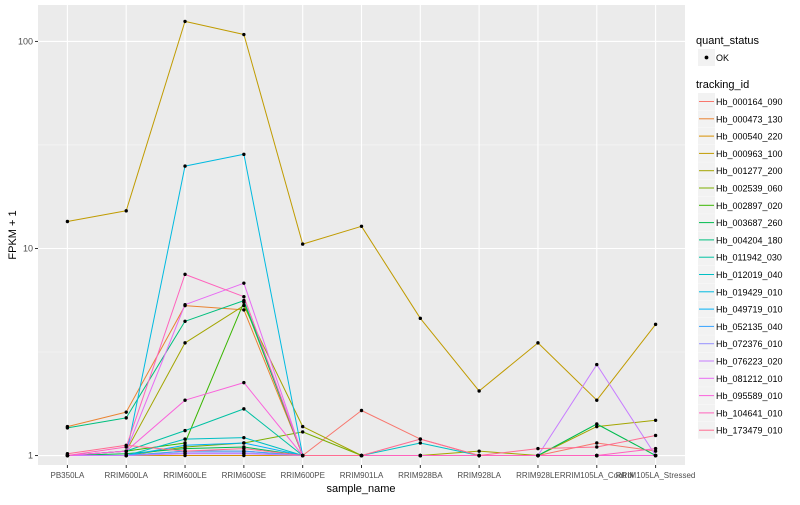  Describe the element at coordinates (244, 475) in the screenshot. I see `x-tick-label: RRIM600SE` at that location.